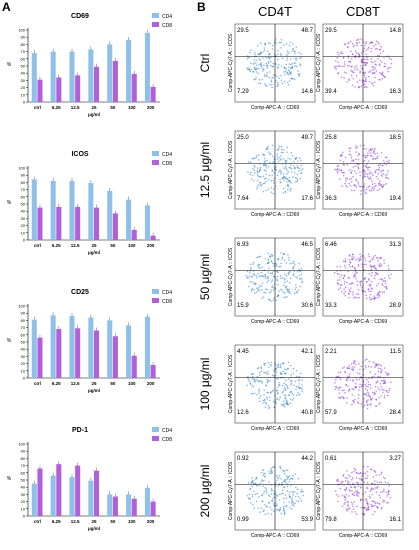 The width and height of the screenshot is (419, 550). What do you see at coordinates (23, 327) in the screenshot?
I see `y-tick-label: 70` at bounding box center [23, 327].